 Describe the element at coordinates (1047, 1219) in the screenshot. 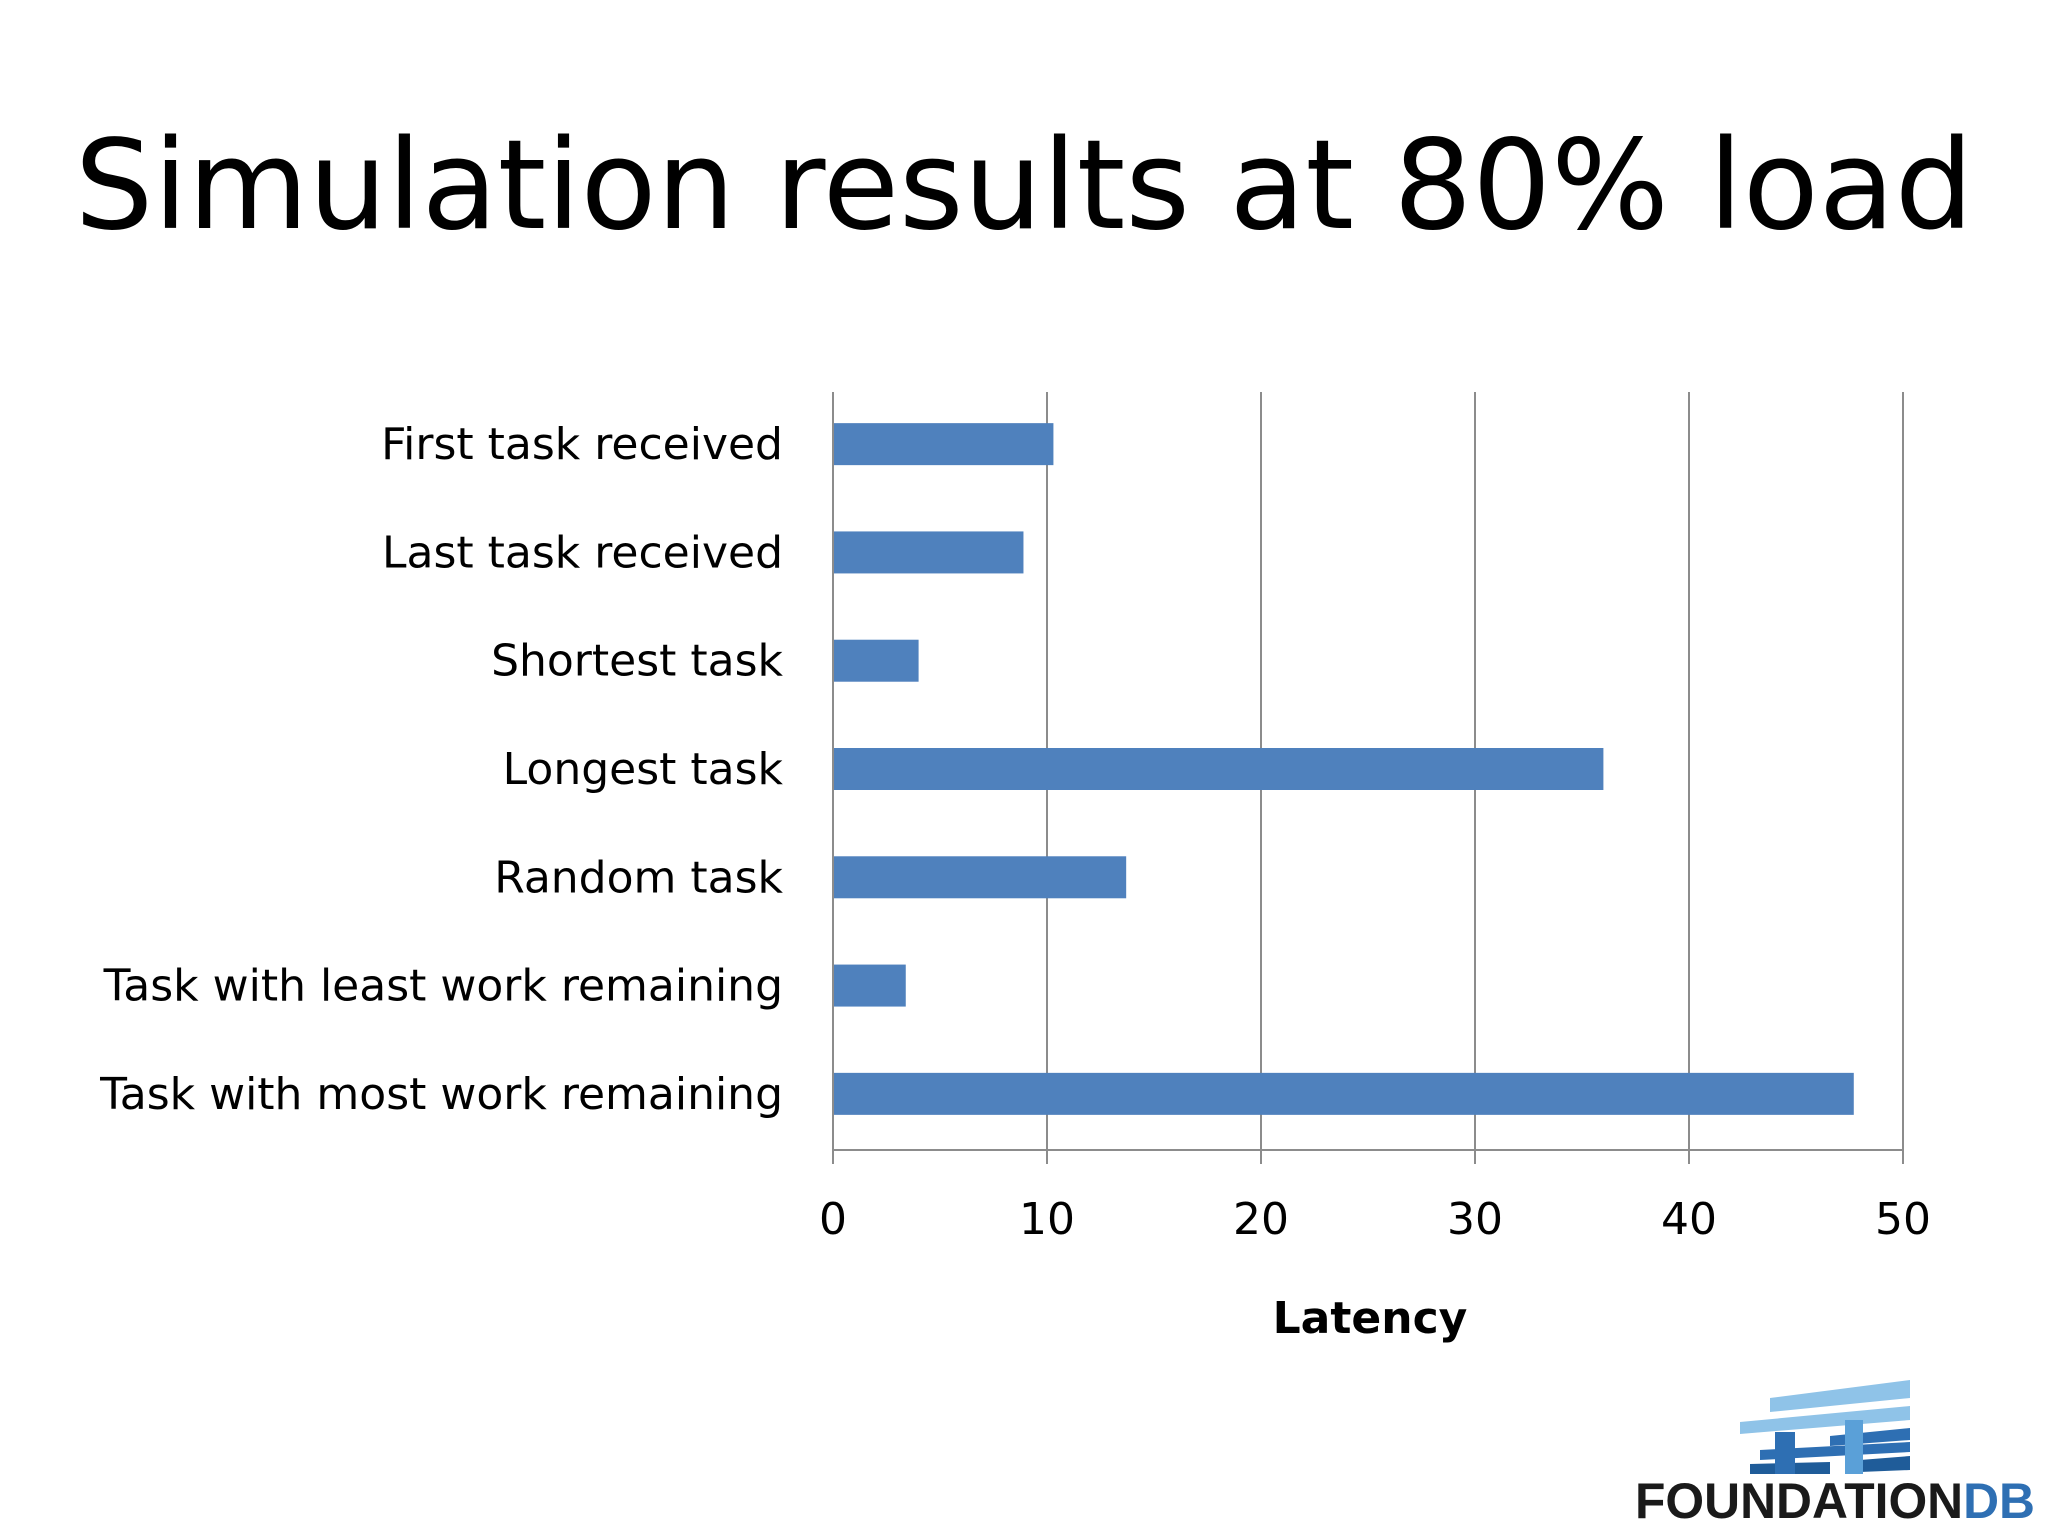

I see `x-tick-label: 10` at that location.